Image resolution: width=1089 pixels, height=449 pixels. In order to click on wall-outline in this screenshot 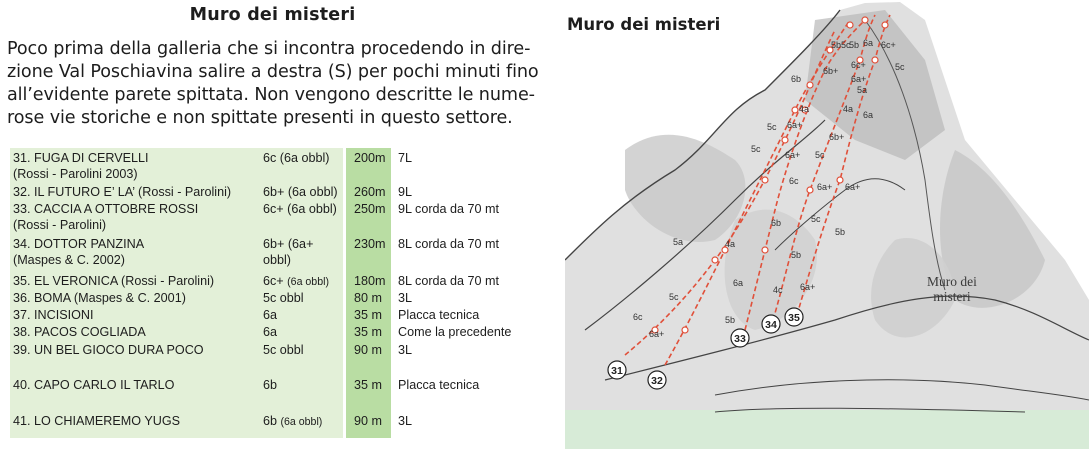, I will do `click(703, 135)`.